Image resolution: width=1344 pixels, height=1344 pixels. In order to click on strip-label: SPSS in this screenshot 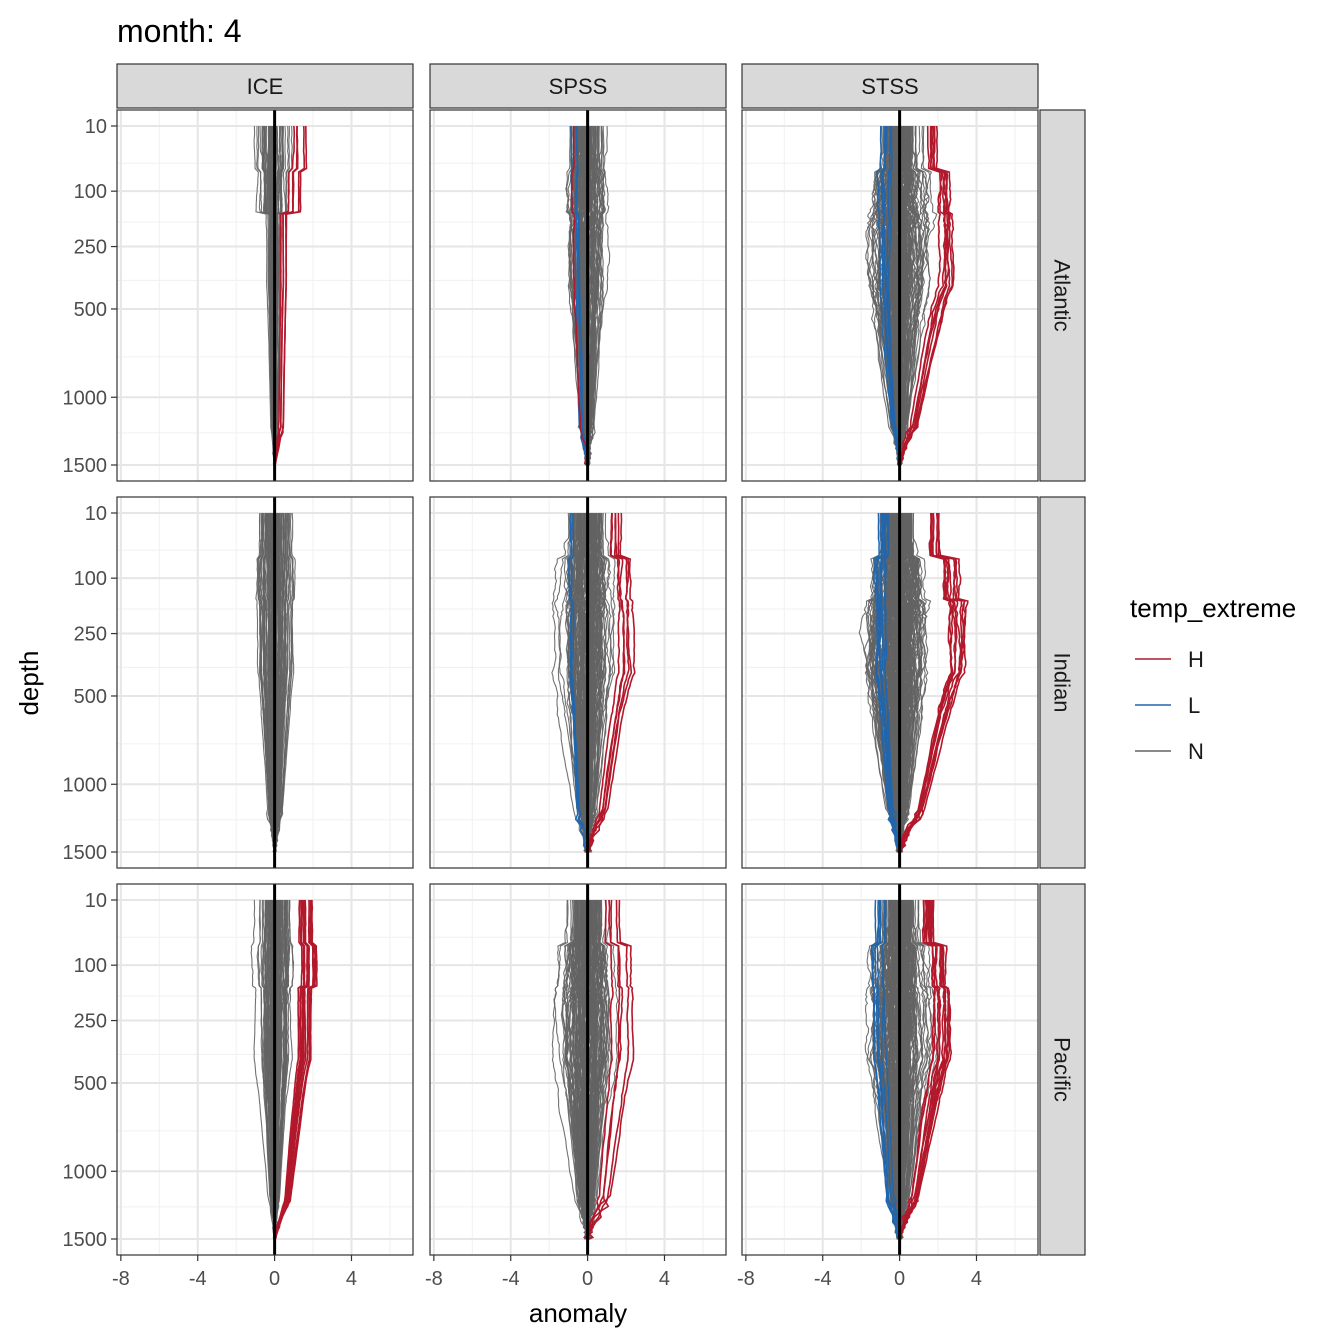, I will do `click(578, 86)`.